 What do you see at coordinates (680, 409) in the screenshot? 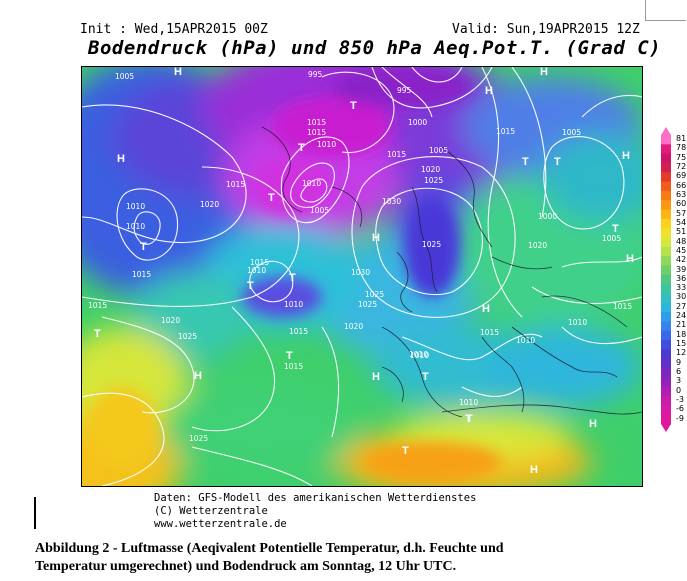
I see `colorbar-label: -6` at bounding box center [680, 409].